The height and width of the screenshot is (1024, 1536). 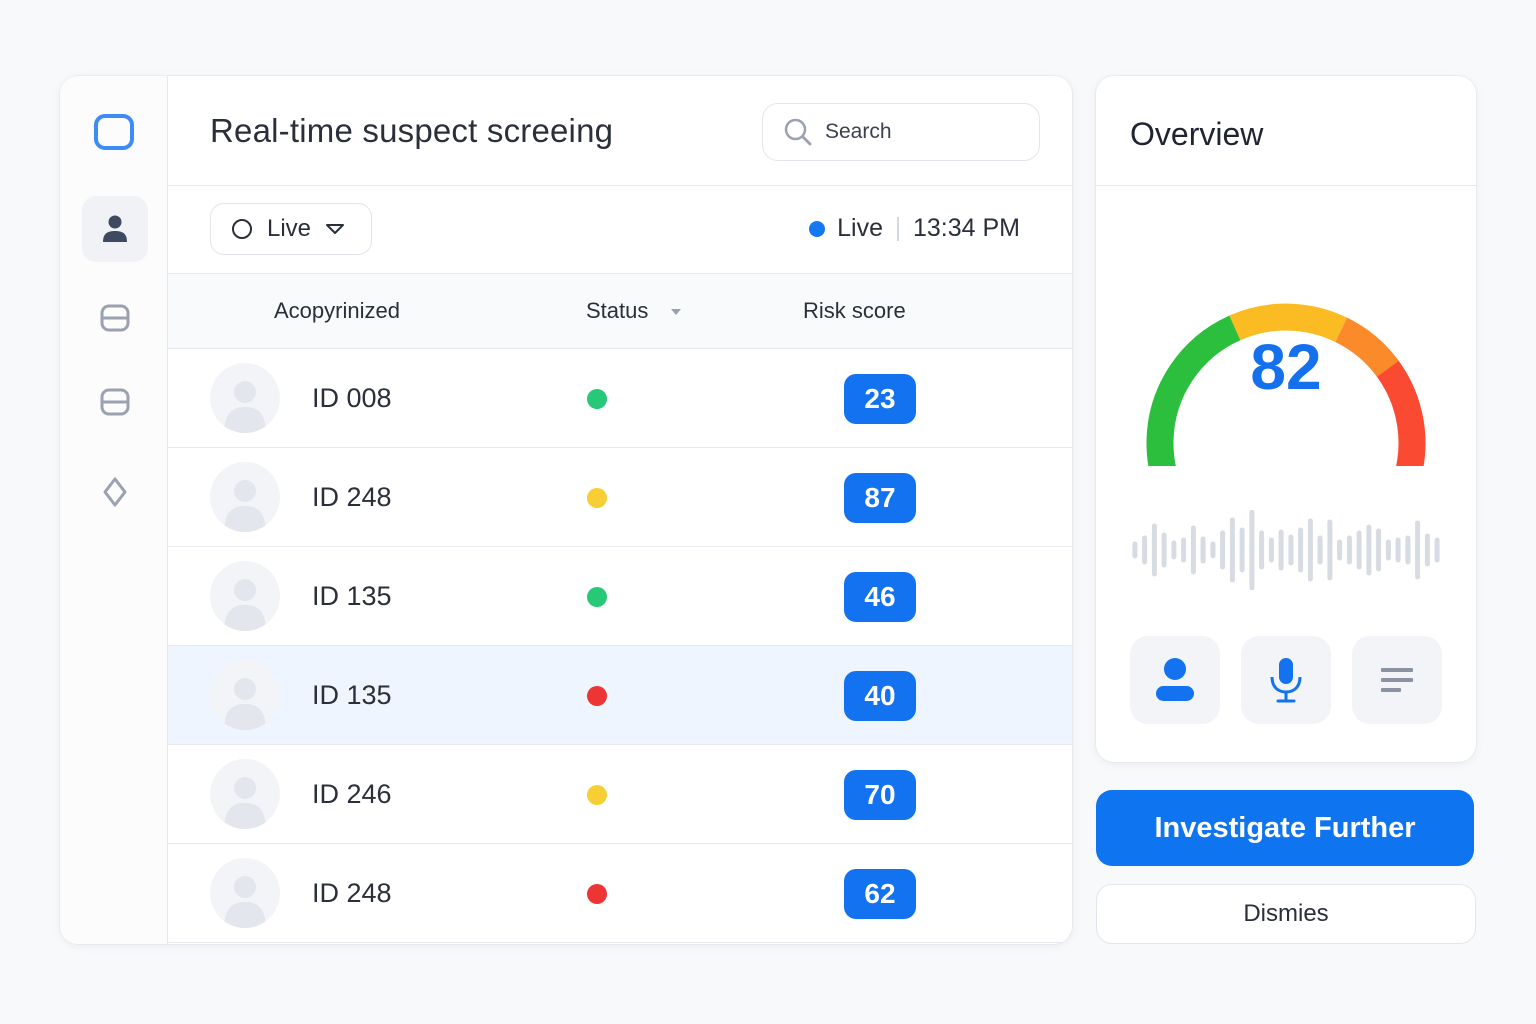 I want to click on table-row: ID 248 87, so click(x=620, y=497).